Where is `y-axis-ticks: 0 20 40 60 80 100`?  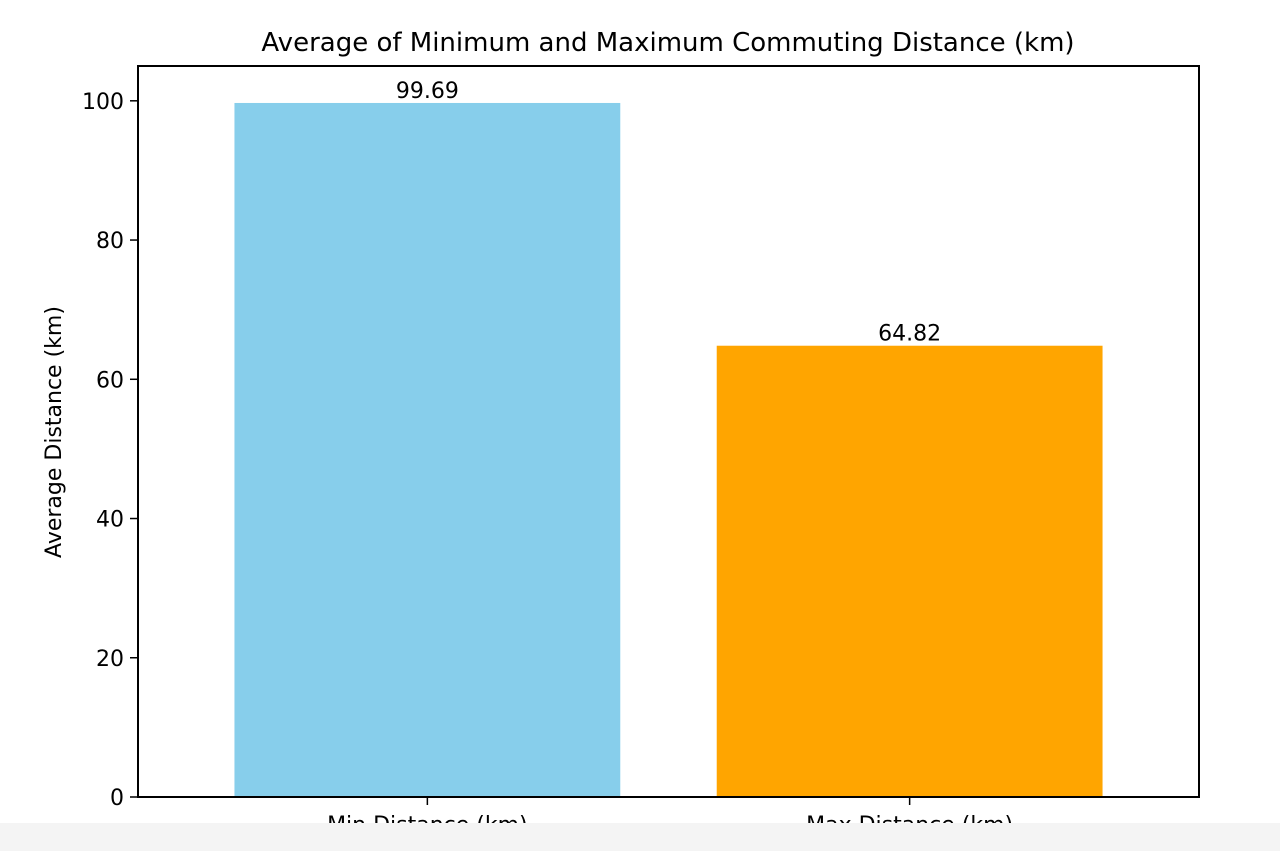 y-axis-ticks: 0 20 40 60 80 100 is located at coordinates (110, 450).